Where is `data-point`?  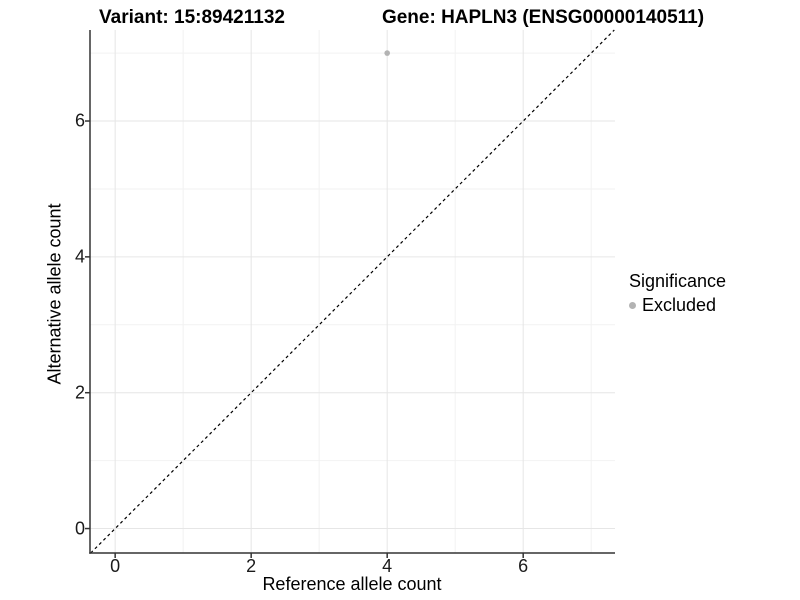 data-point is located at coordinates (387, 53).